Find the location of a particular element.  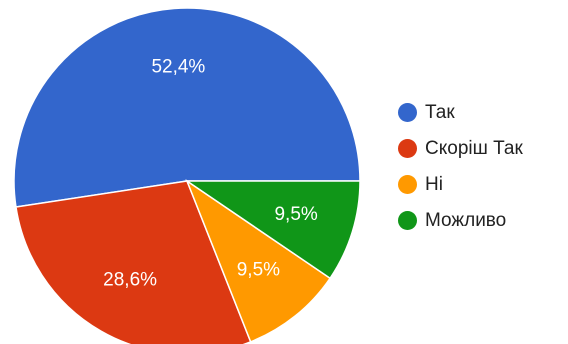

slice-label-mozhlyvo: 9,5% is located at coordinates (295, 214).